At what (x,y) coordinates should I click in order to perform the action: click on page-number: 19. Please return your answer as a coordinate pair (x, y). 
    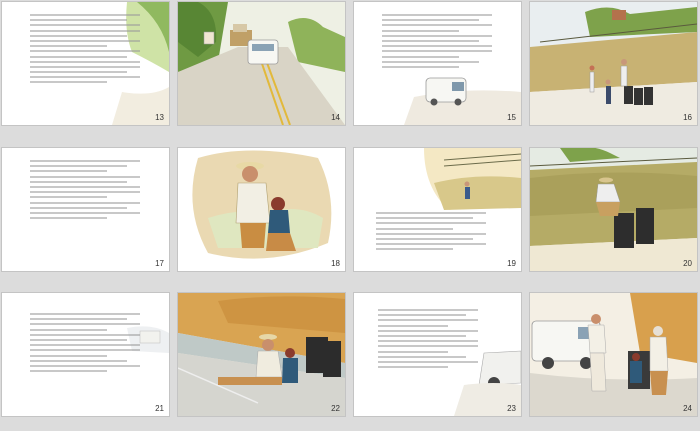
    Looking at the image, I should click on (511, 263).